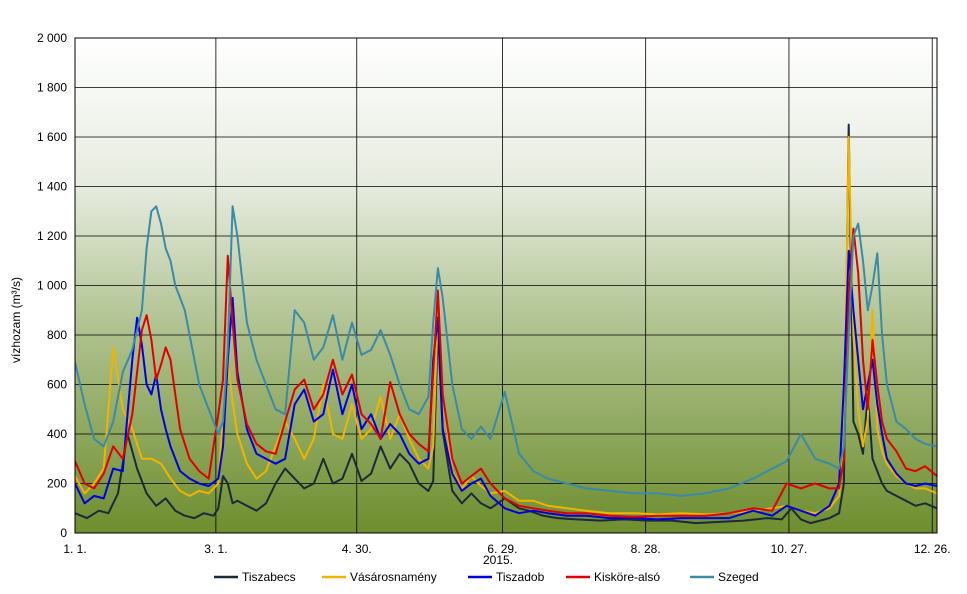  What do you see at coordinates (627, 577) in the screenshot?
I see `legend-label: Kisköre-alsó` at bounding box center [627, 577].